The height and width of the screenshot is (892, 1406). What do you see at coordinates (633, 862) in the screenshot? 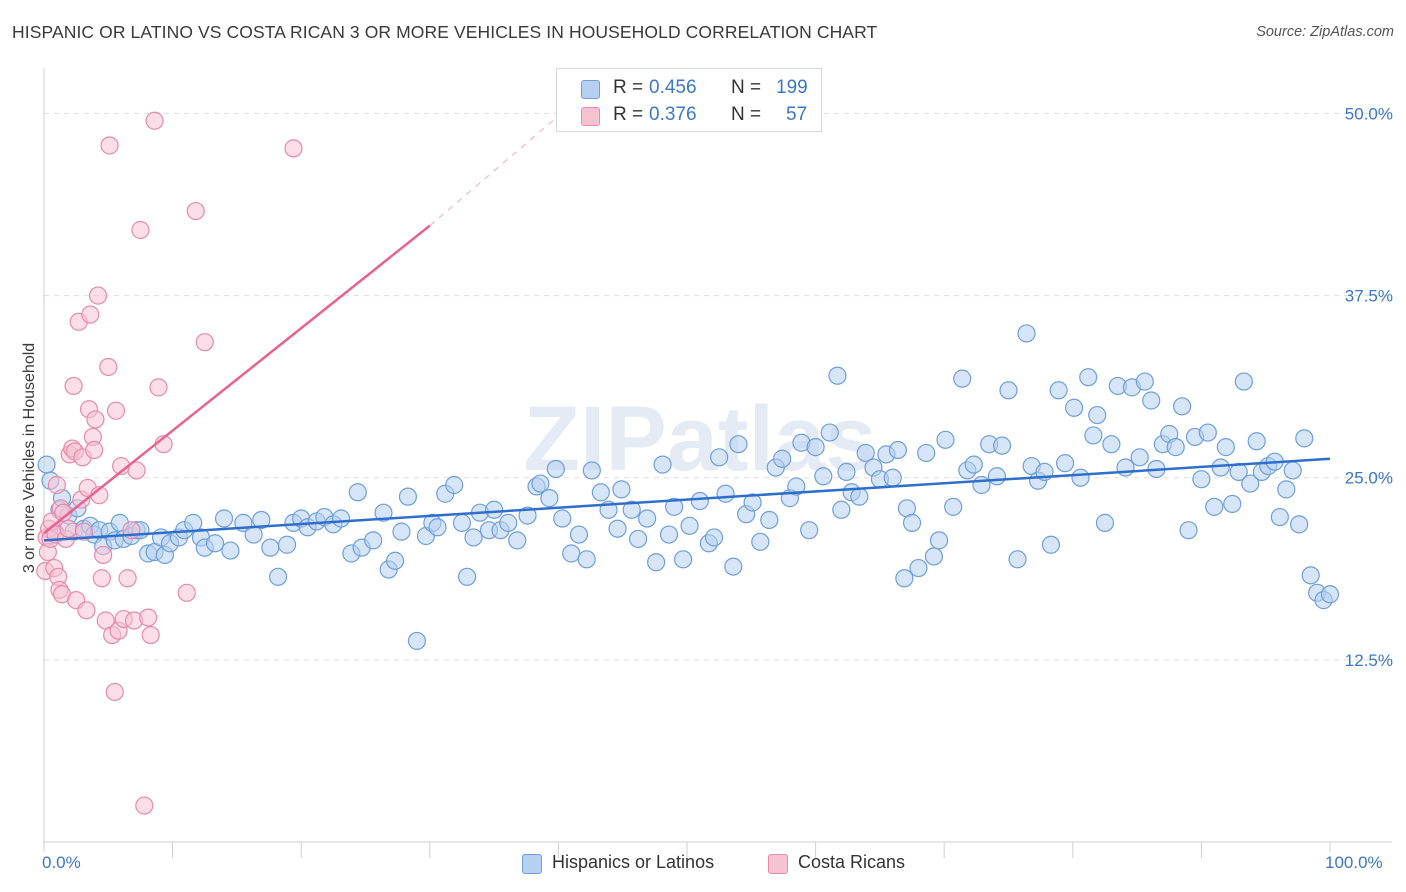
I see `legend-label-hispanics: Hispanics or Latinos` at bounding box center [633, 862].